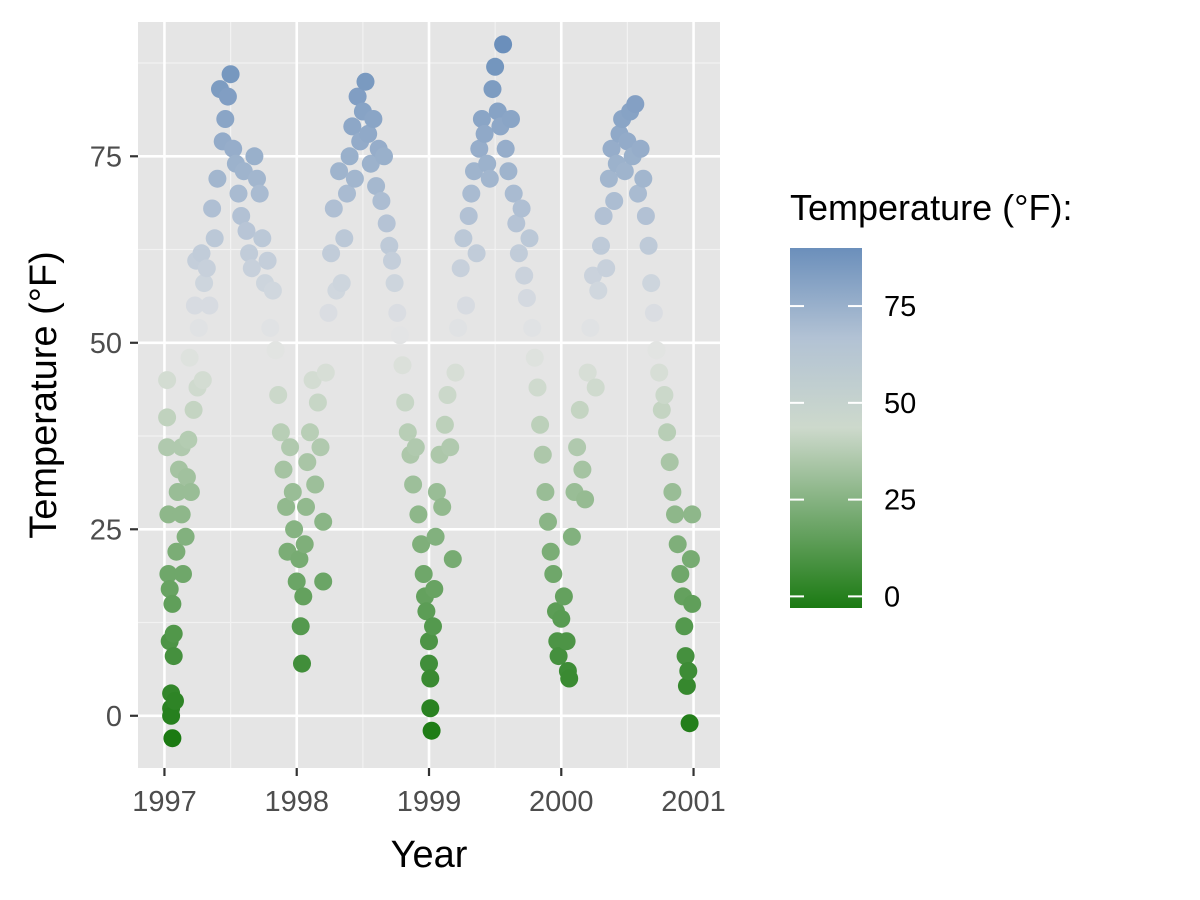  I want to click on y-tick-label: 75, so click(106, 157).